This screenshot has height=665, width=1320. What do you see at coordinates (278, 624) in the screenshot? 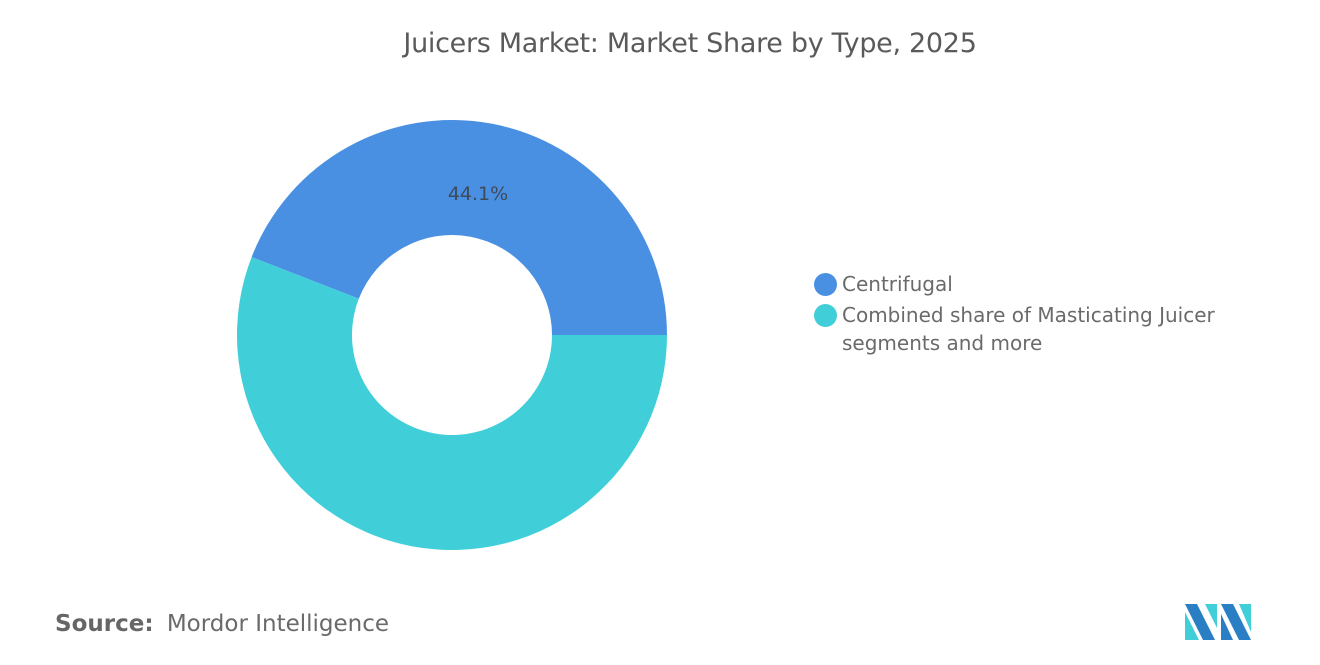
I see `source-name: Mordor Intelligence` at bounding box center [278, 624].